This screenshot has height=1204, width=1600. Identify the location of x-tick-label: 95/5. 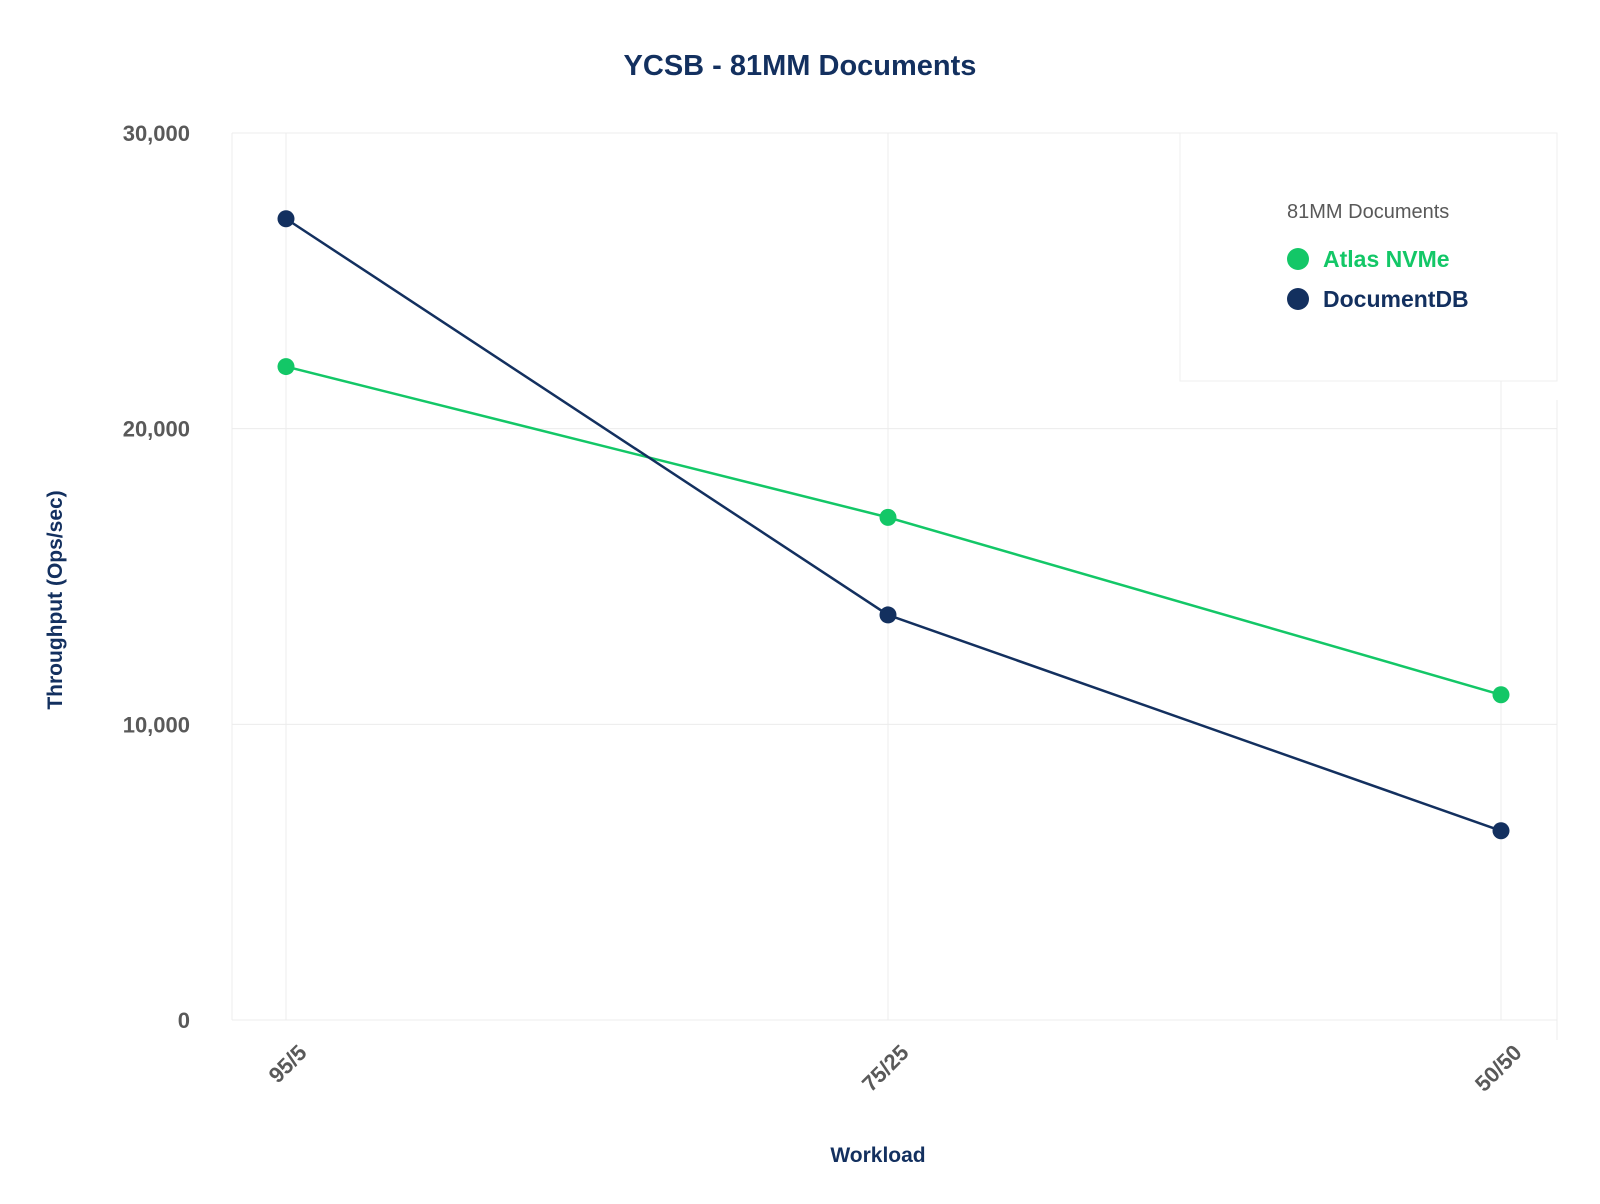
(288, 1064).